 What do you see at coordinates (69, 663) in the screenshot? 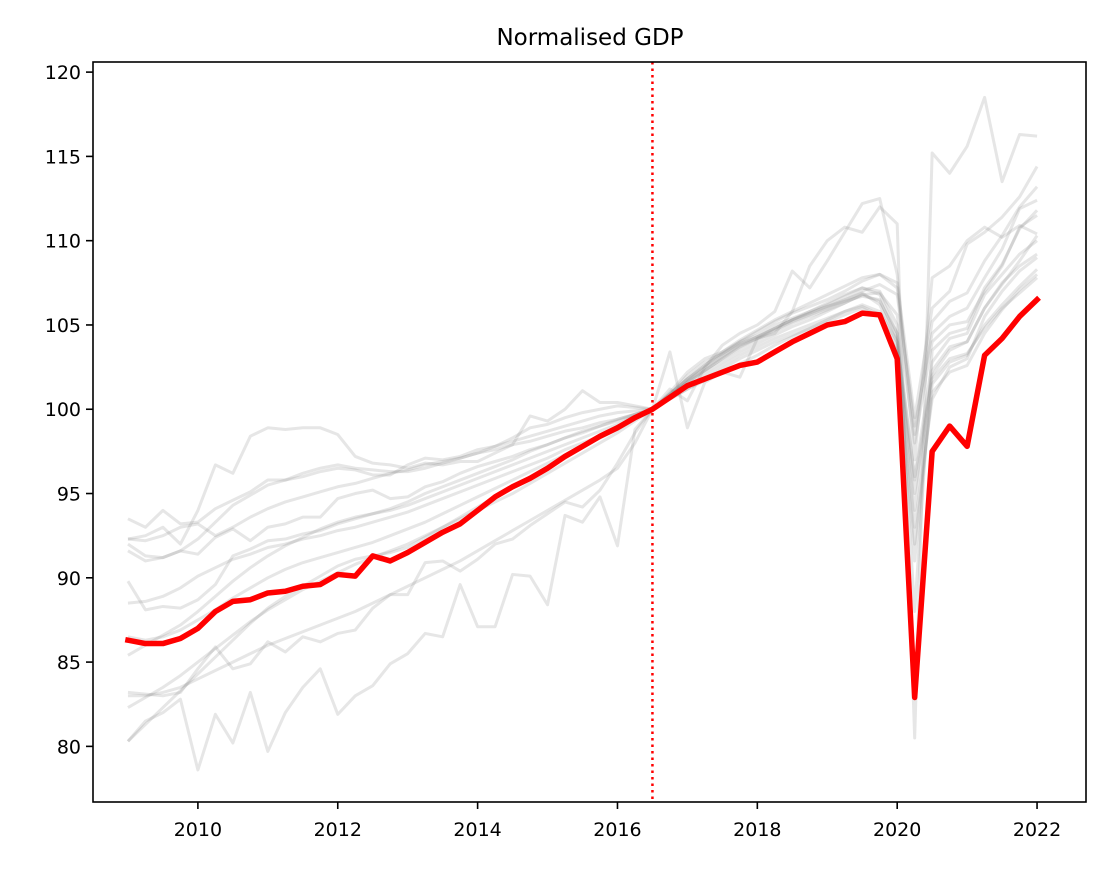
I see `y-tick-label: 85` at bounding box center [69, 663].